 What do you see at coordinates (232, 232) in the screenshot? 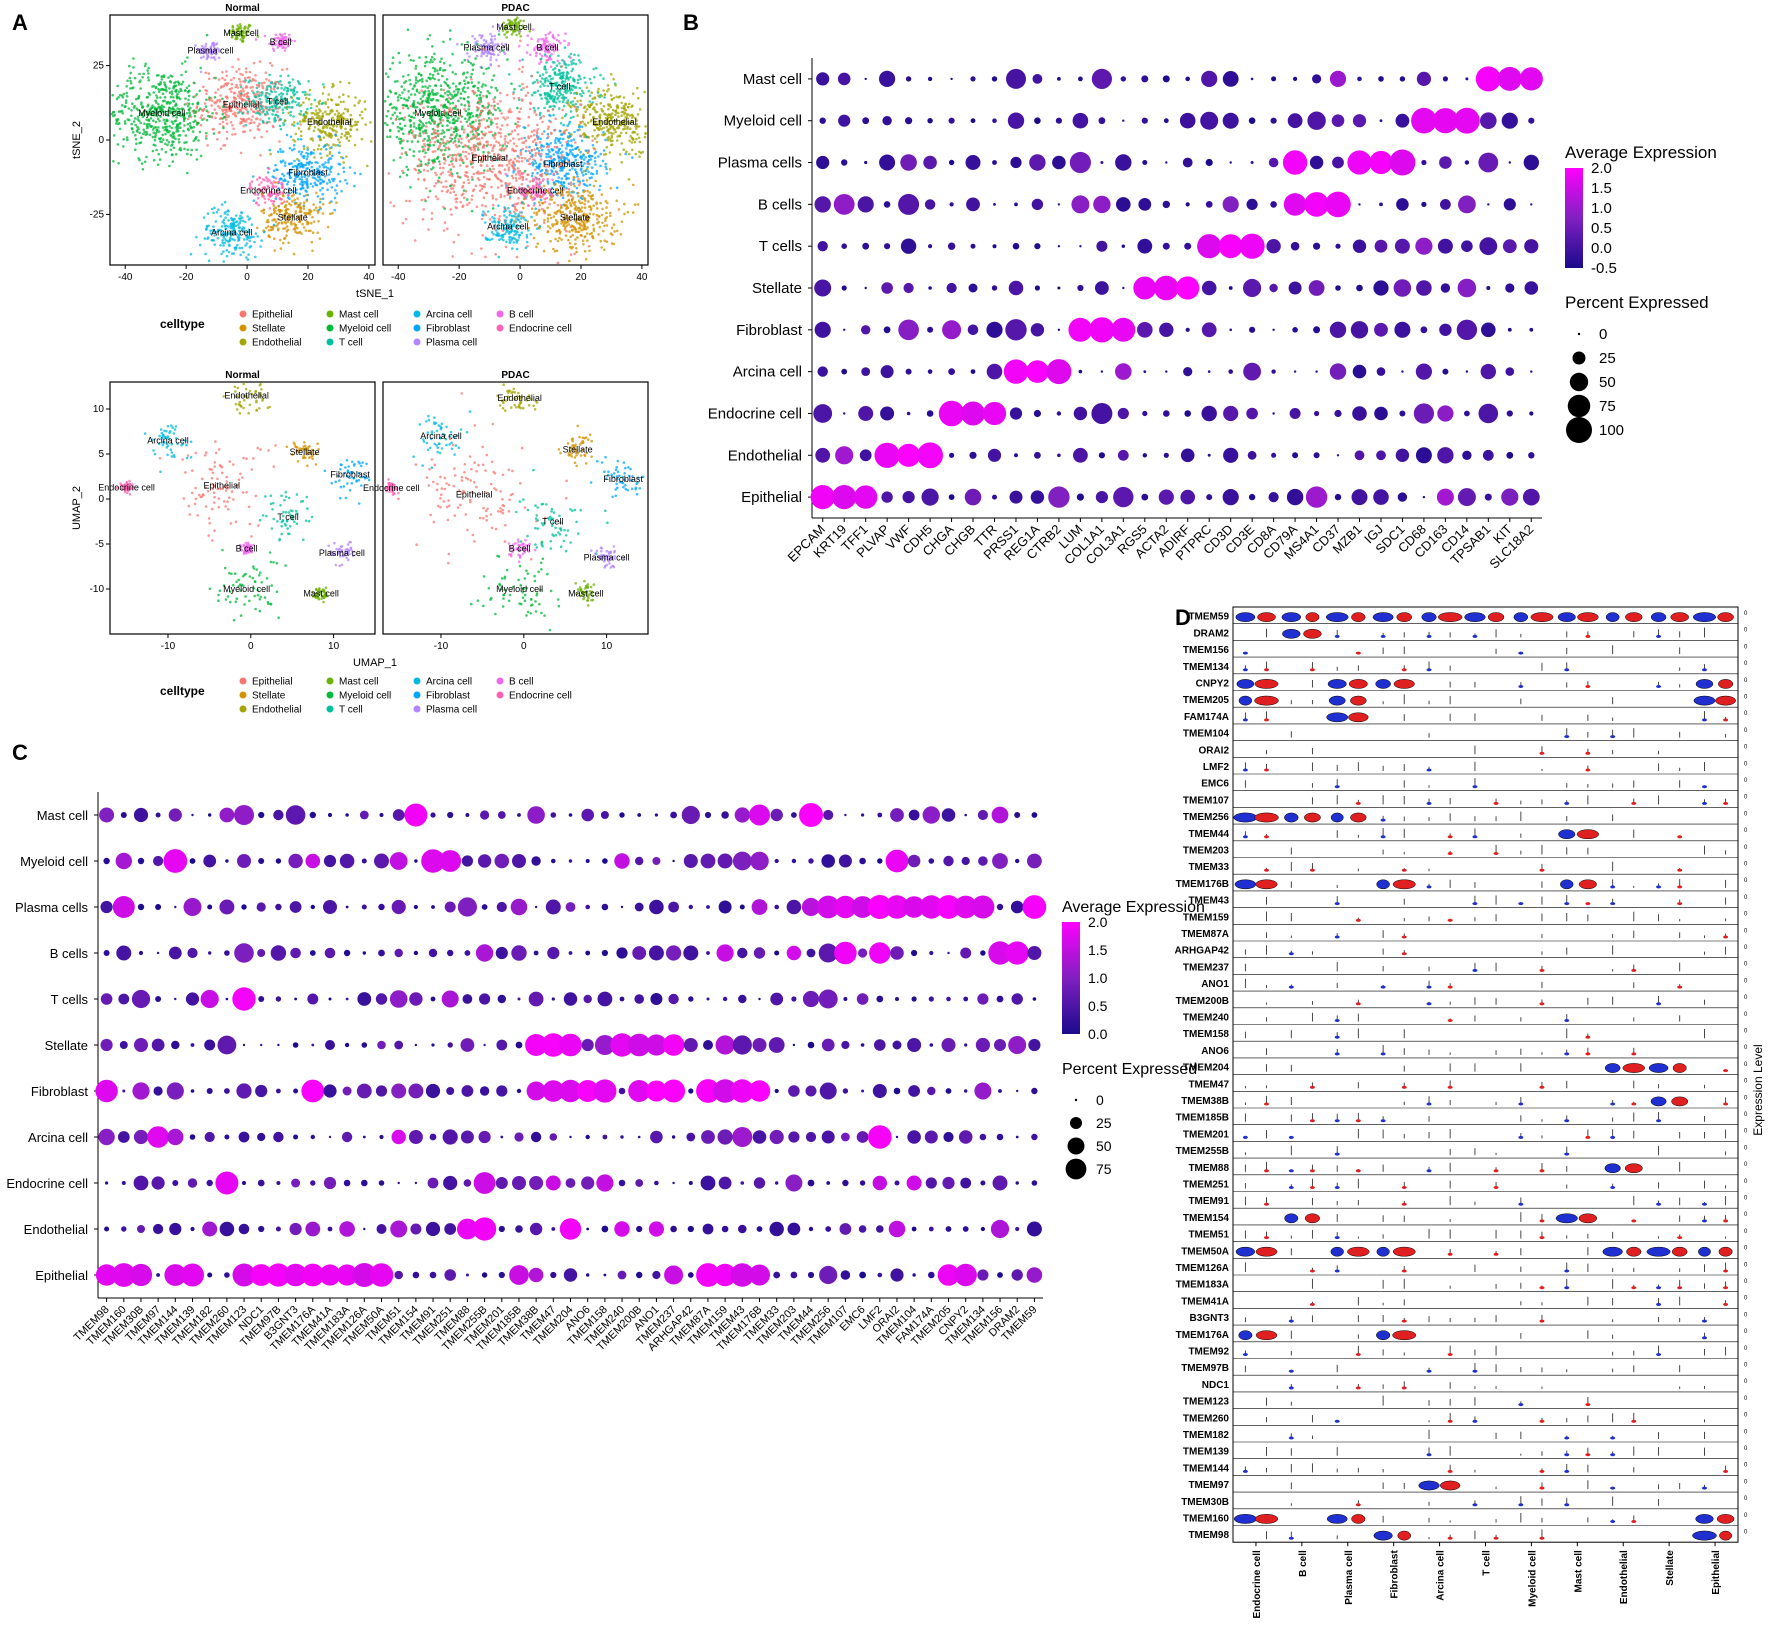
I see `cluster-label: Arcina cell` at bounding box center [232, 232].